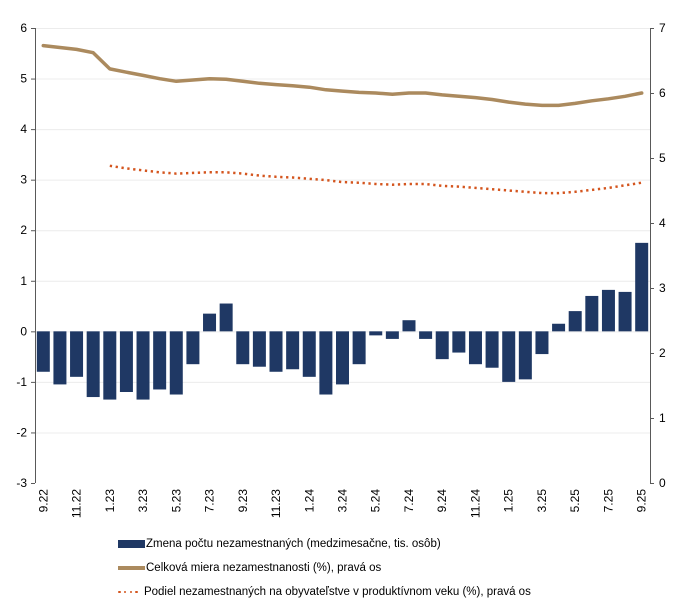 The width and height of the screenshot is (695, 613). Describe the element at coordinates (23, 331) in the screenshot. I see `left-axis-tick-label: 0` at that location.